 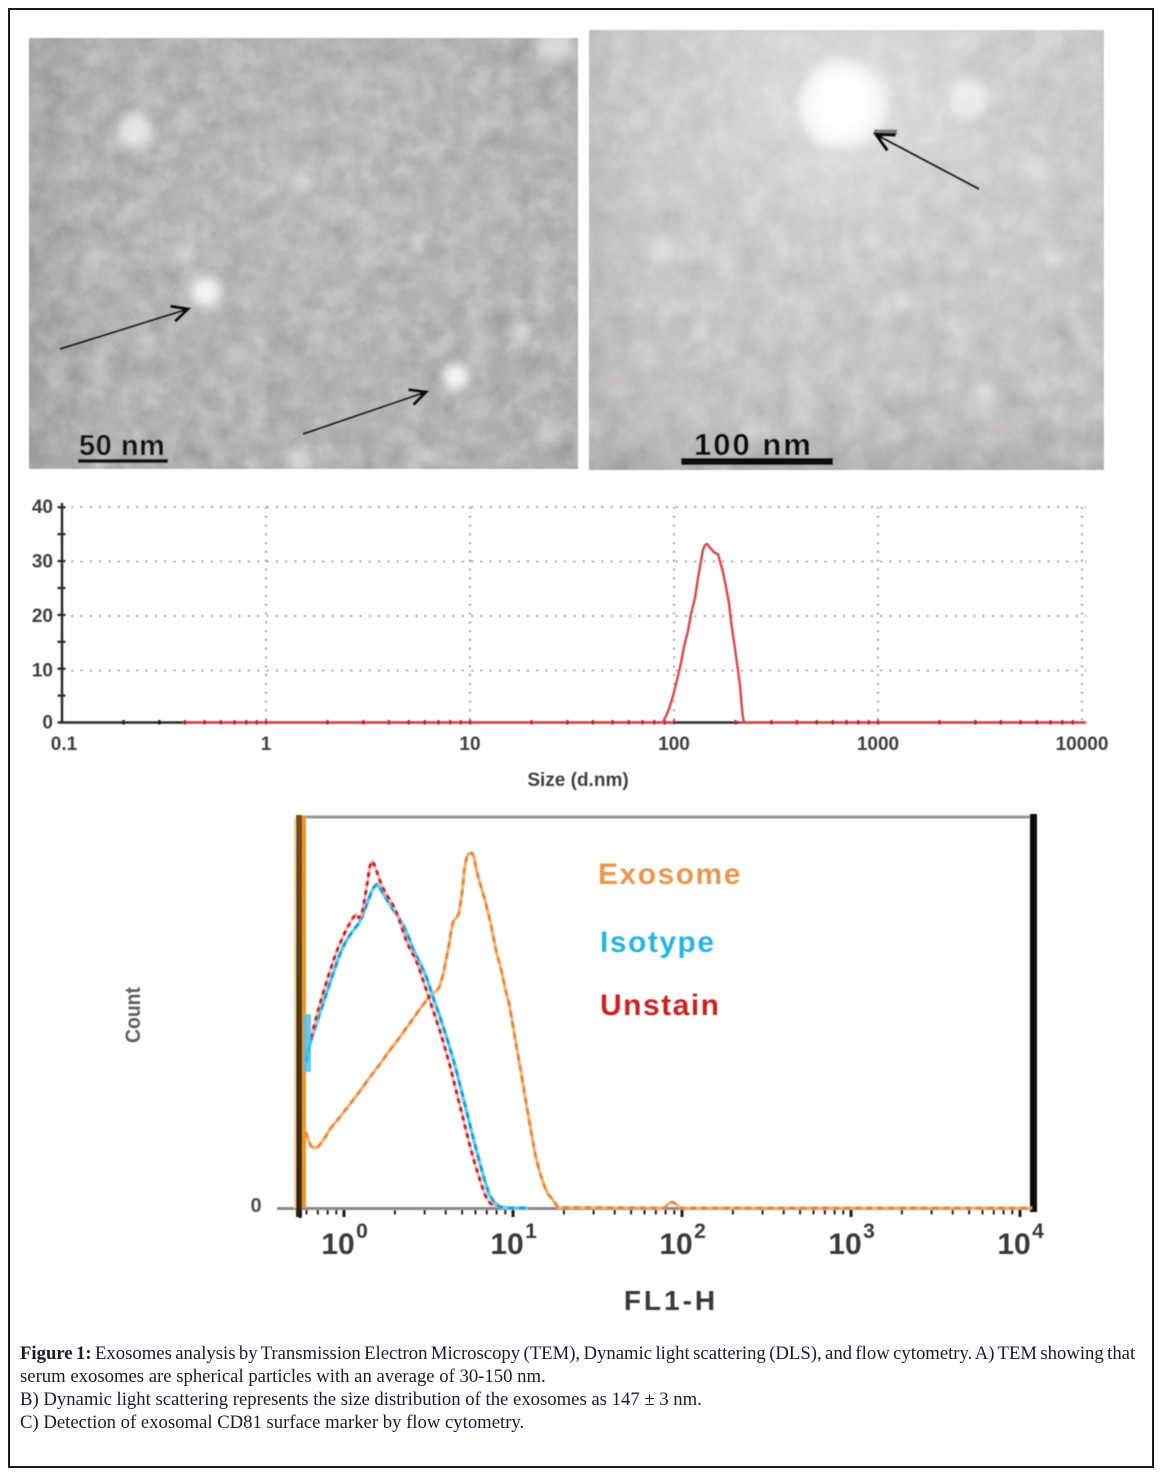 What do you see at coordinates (1038, 1231) in the screenshot?
I see `svg-text: 4` at bounding box center [1038, 1231].